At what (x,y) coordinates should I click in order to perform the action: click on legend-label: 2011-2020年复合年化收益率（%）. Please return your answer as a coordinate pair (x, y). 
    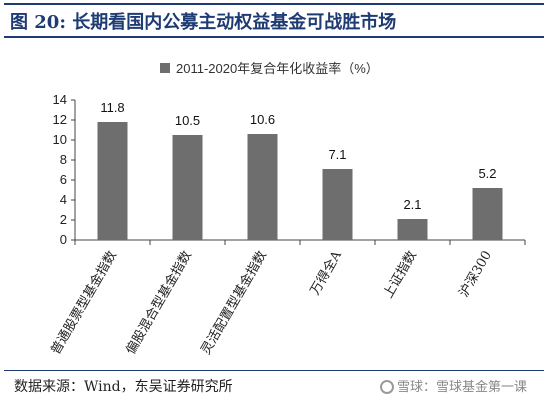
    Looking at the image, I should click on (277, 68).